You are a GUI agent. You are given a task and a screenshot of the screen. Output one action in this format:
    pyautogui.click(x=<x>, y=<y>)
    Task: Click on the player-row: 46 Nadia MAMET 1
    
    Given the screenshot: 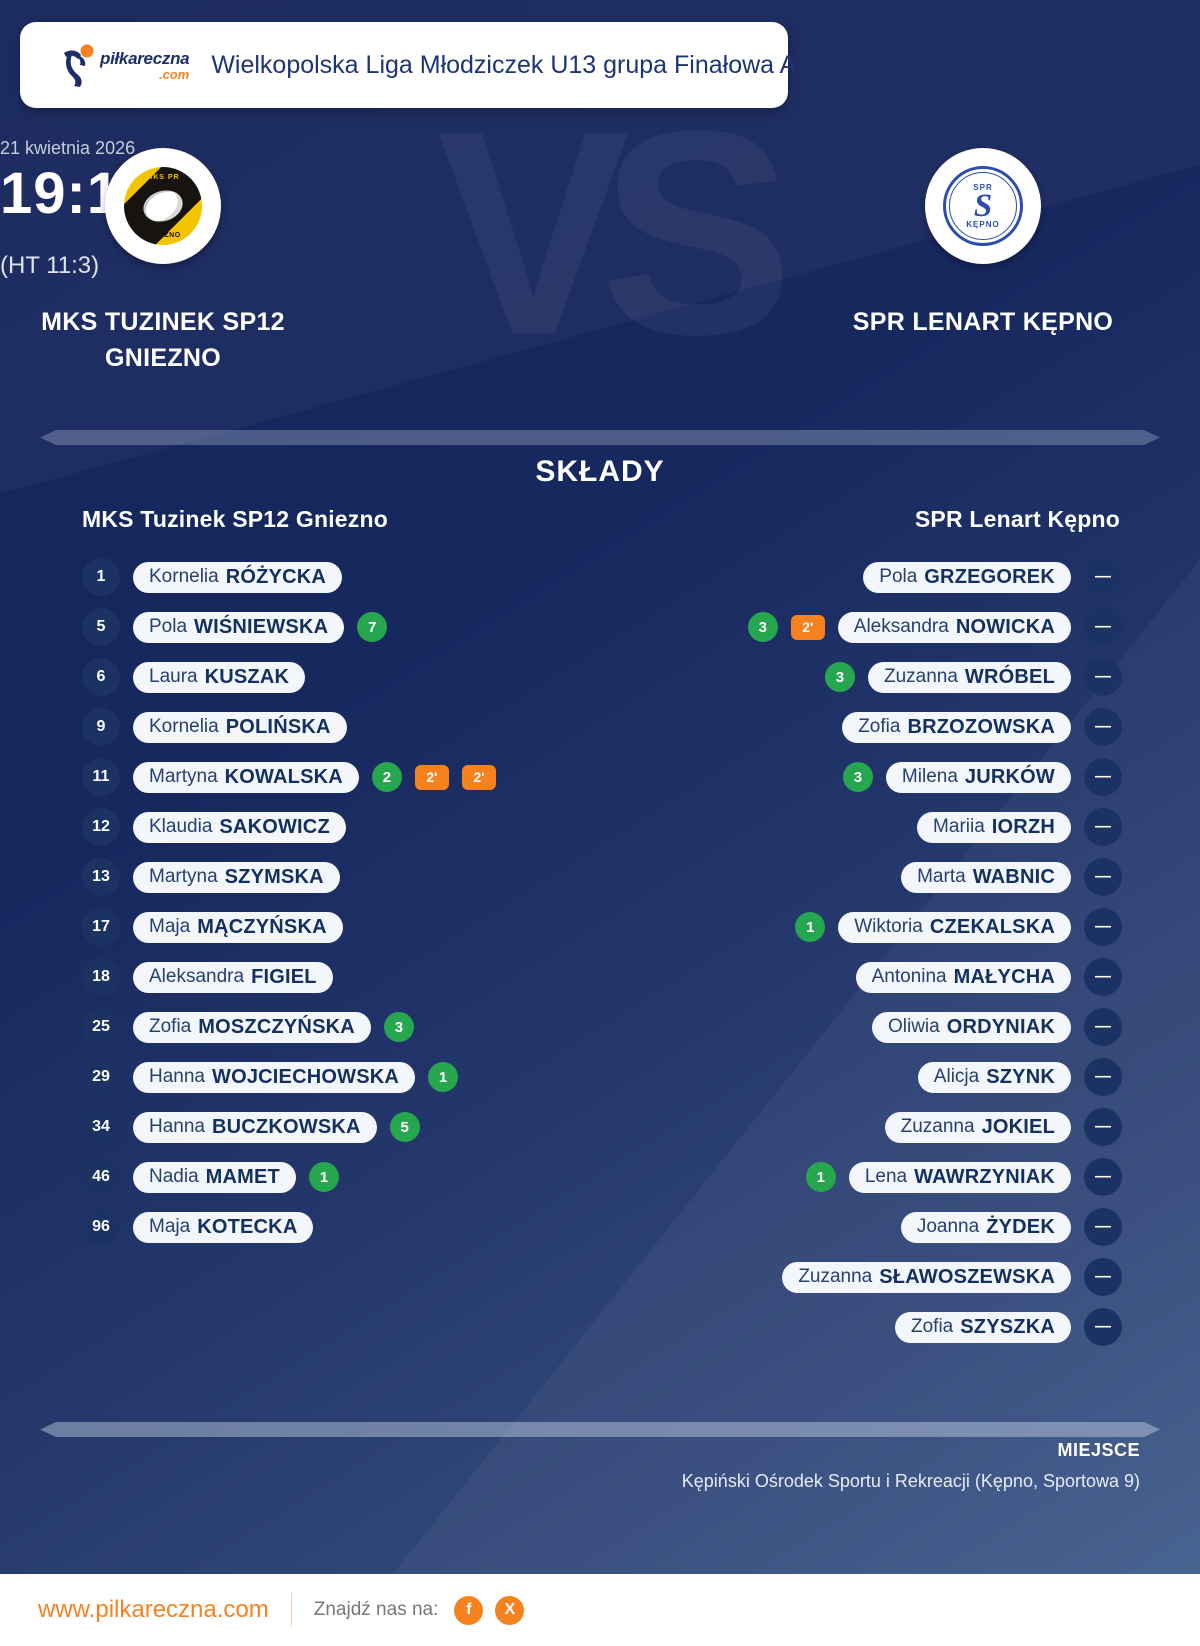 What is the action you would take?
    pyautogui.click(x=337, y=1177)
    